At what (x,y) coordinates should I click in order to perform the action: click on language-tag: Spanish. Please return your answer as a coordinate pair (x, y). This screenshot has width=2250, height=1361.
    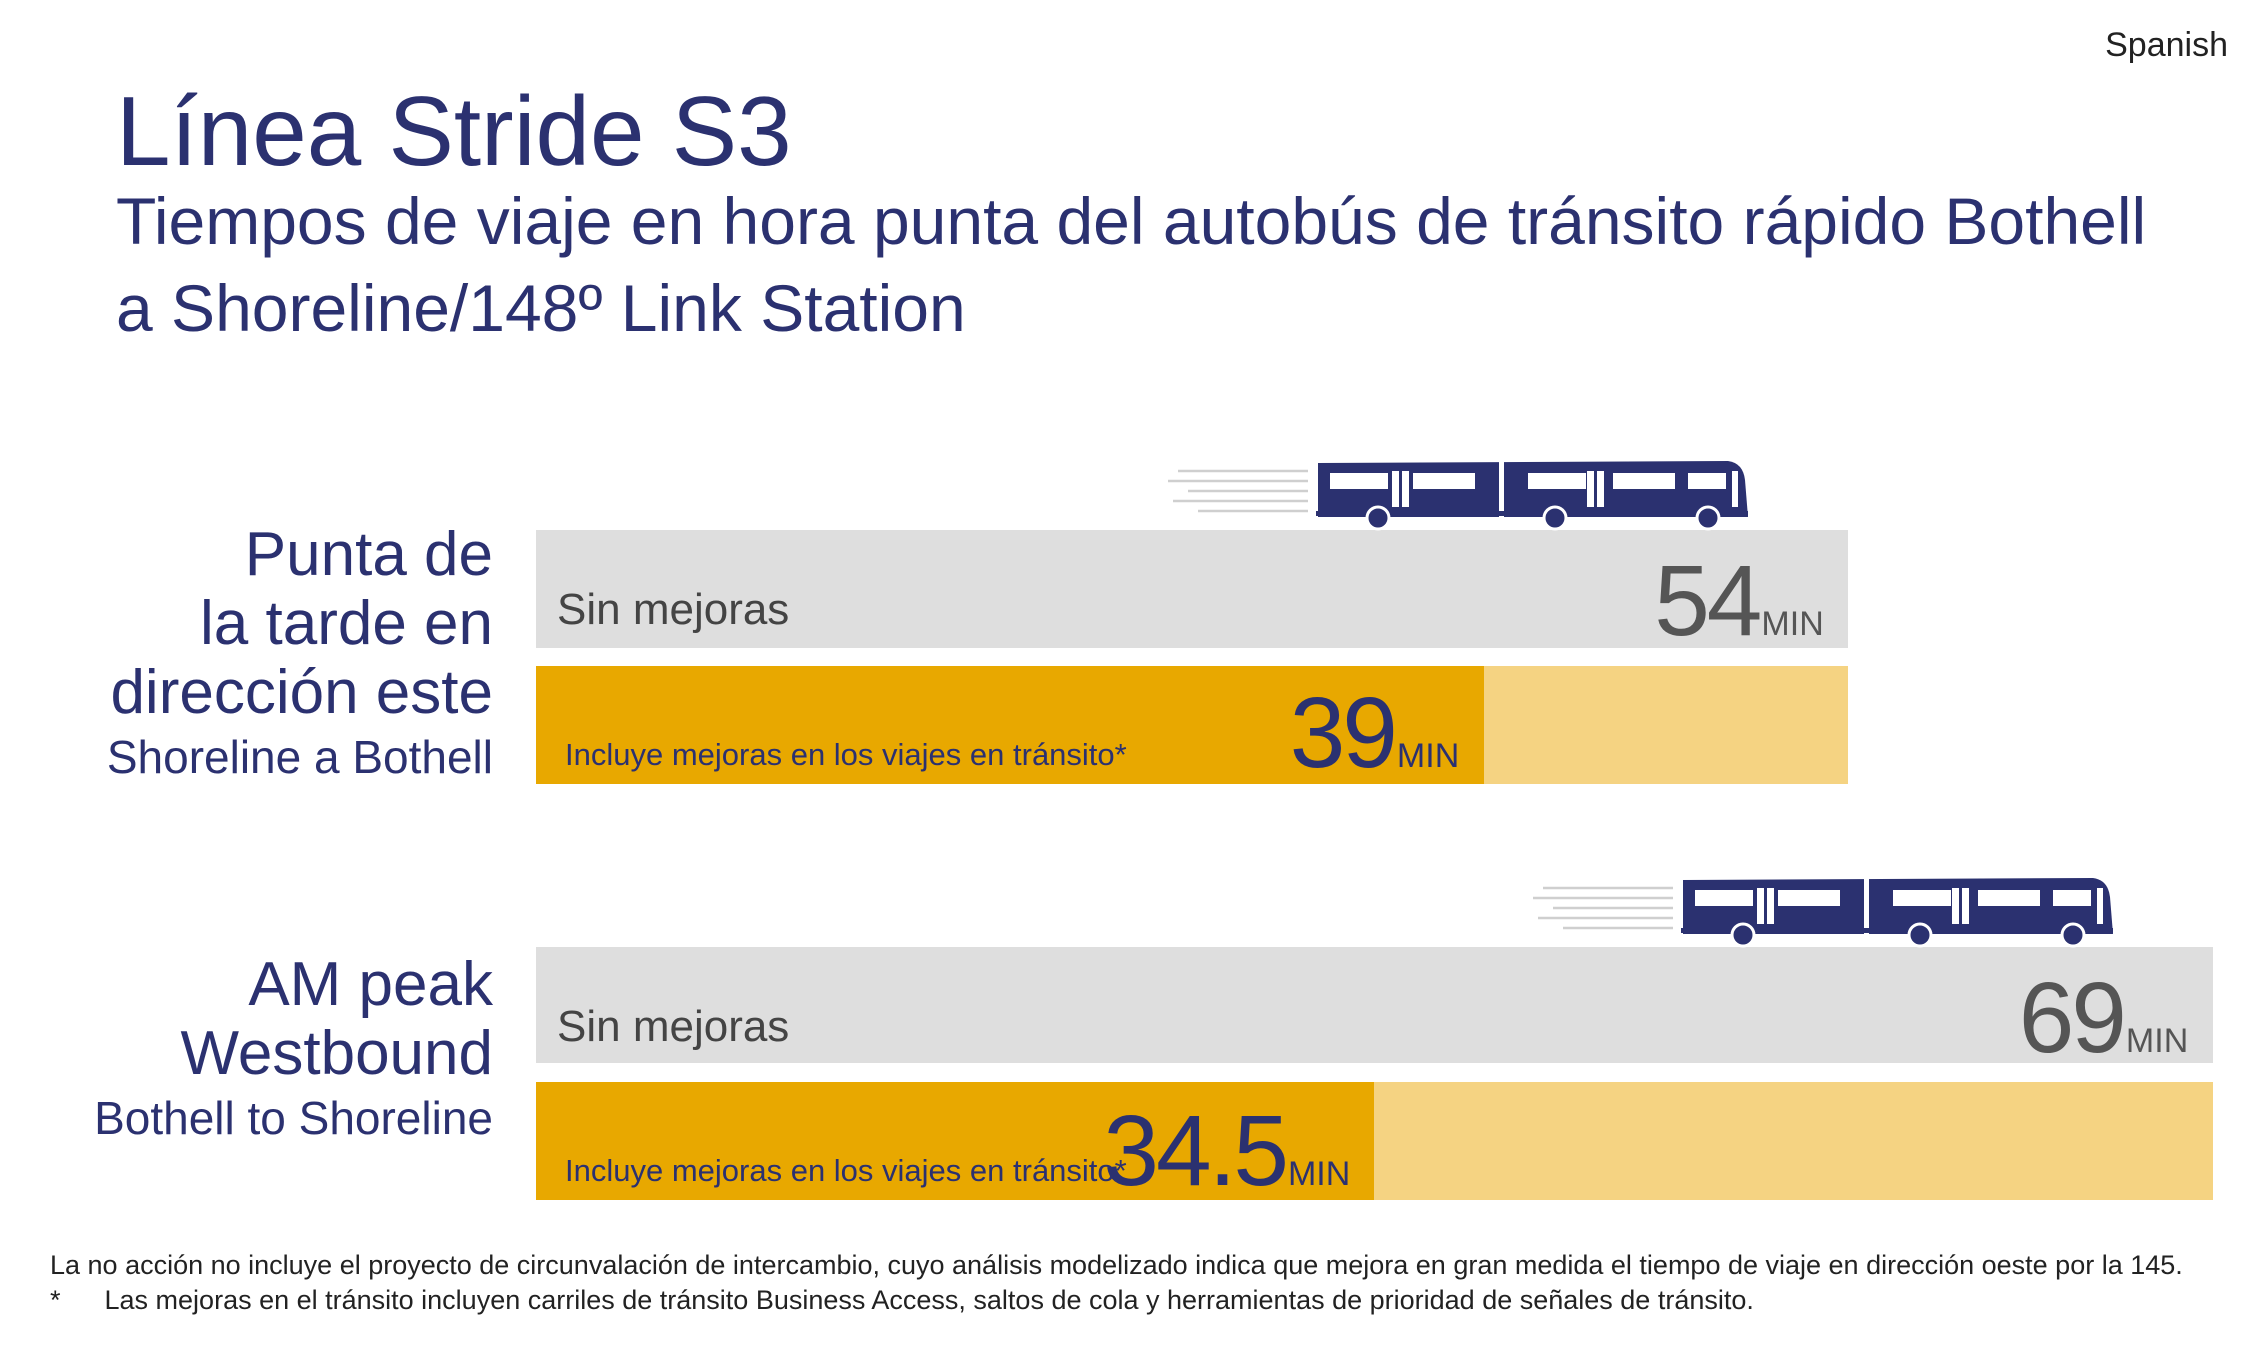
    Looking at the image, I should click on (2166, 45).